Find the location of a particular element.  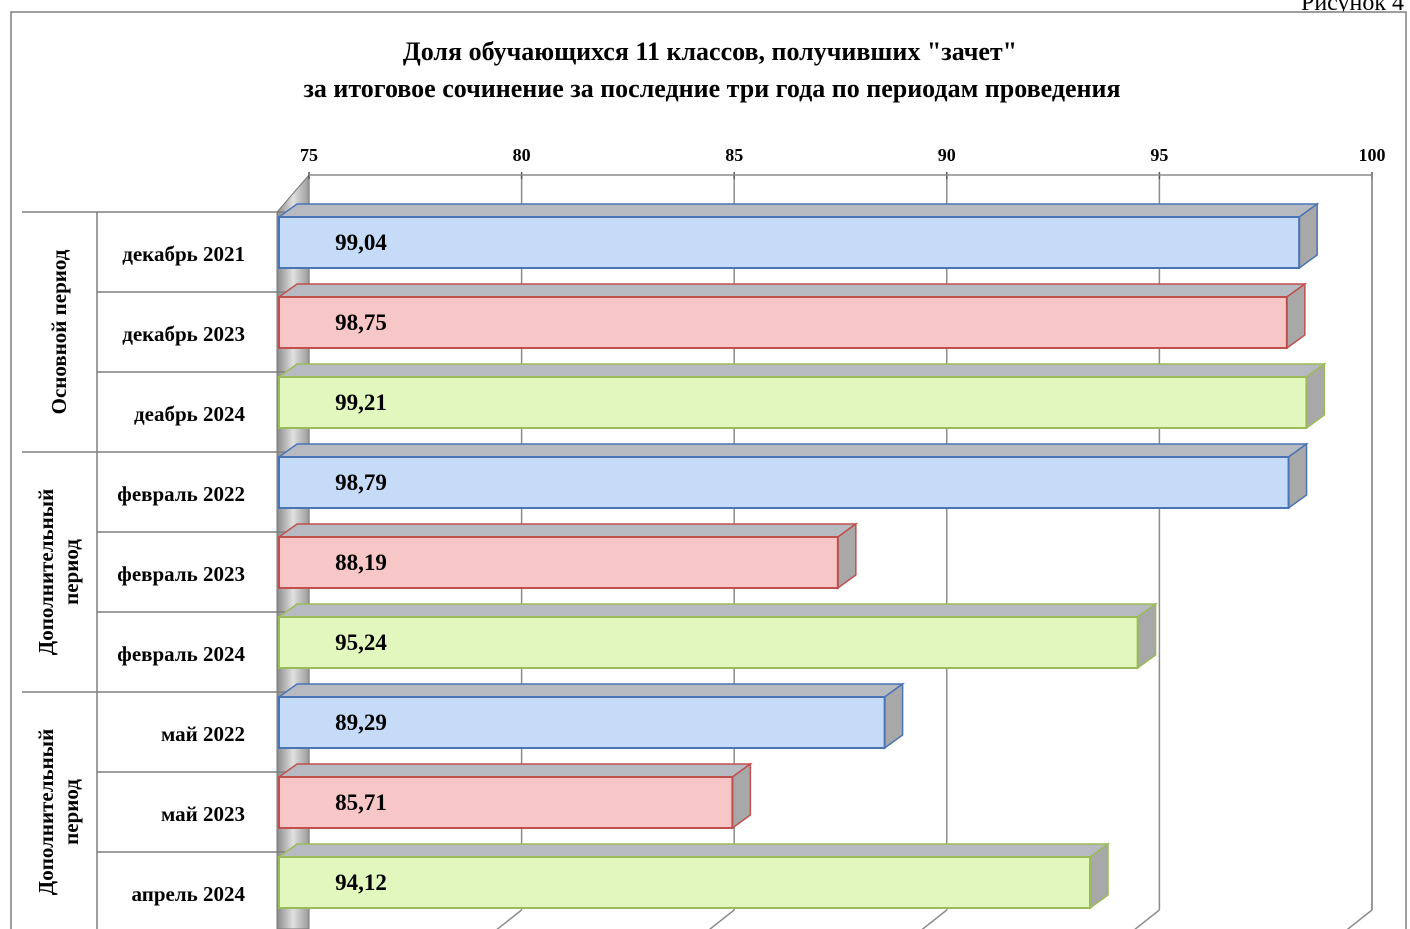

category-label: декабрь 2023 is located at coordinates (183, 334).